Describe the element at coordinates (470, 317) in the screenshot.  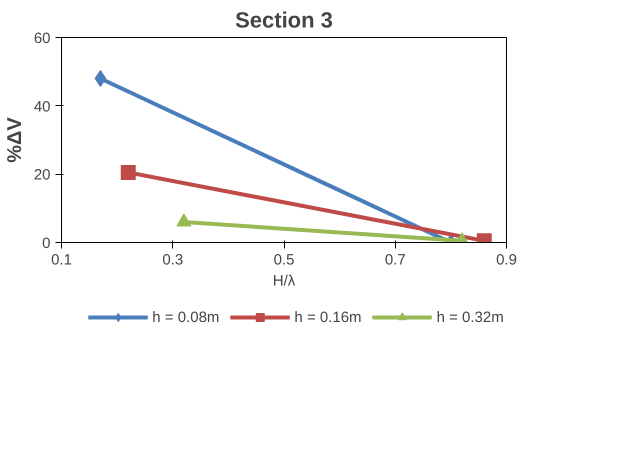
I see `legend-label: h = 0.32m` at that location.